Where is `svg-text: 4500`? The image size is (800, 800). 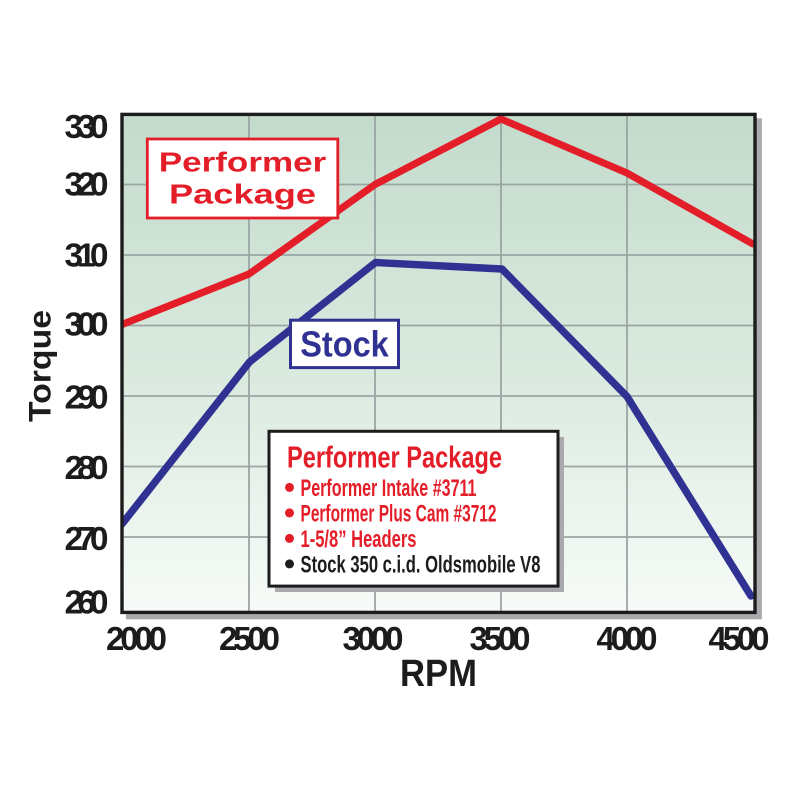 svg-text: 4500 is located at coordinates (739, 638).